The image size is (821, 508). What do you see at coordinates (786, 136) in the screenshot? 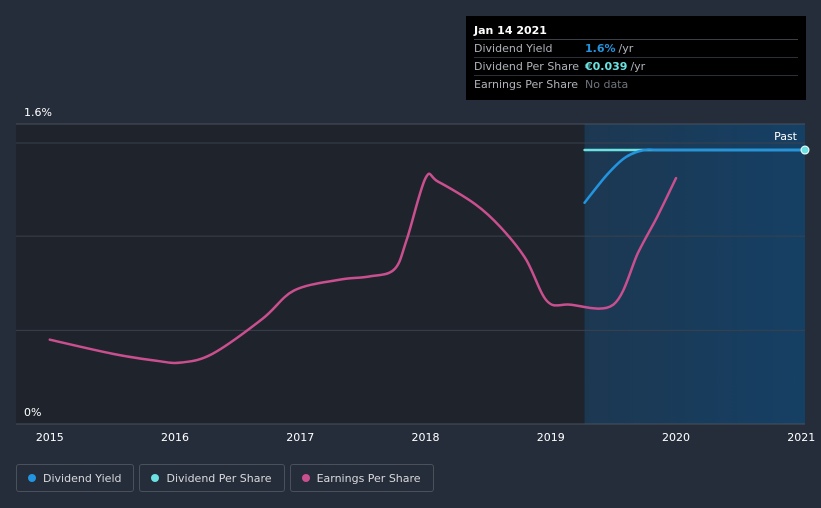
I see `past-region-label: Past` at bounding box center [786, 136].